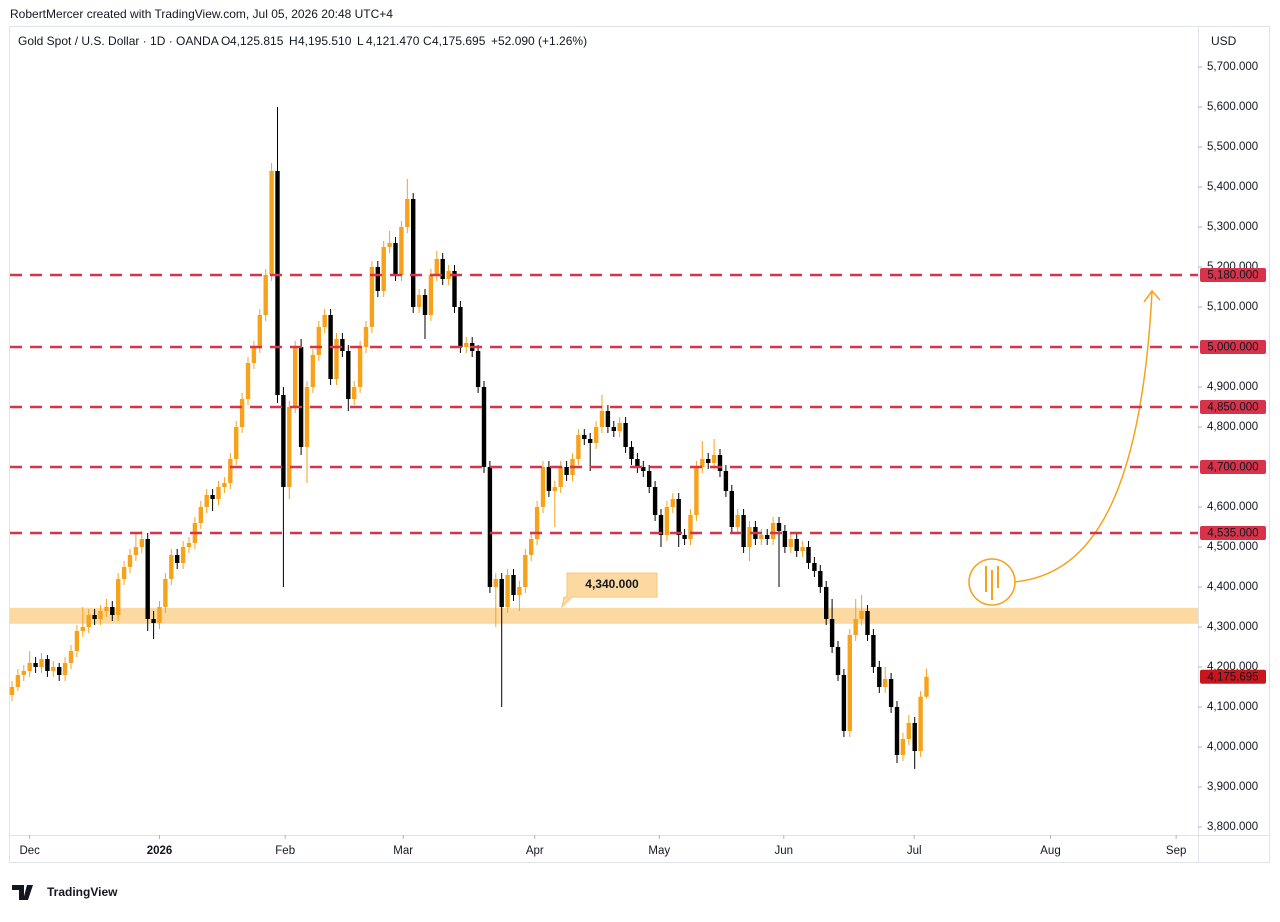 The image size is (1280, 922). Describe the element at coordinates (293, 41) in the screenshot. I see `legend-key: H` at that location.